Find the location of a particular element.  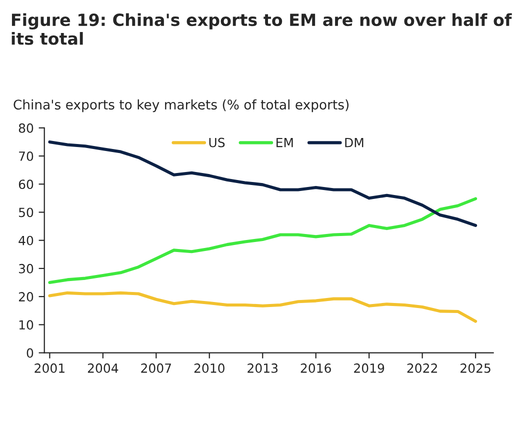

x-tick-label: 2001 is located at coordinates (49, 368).